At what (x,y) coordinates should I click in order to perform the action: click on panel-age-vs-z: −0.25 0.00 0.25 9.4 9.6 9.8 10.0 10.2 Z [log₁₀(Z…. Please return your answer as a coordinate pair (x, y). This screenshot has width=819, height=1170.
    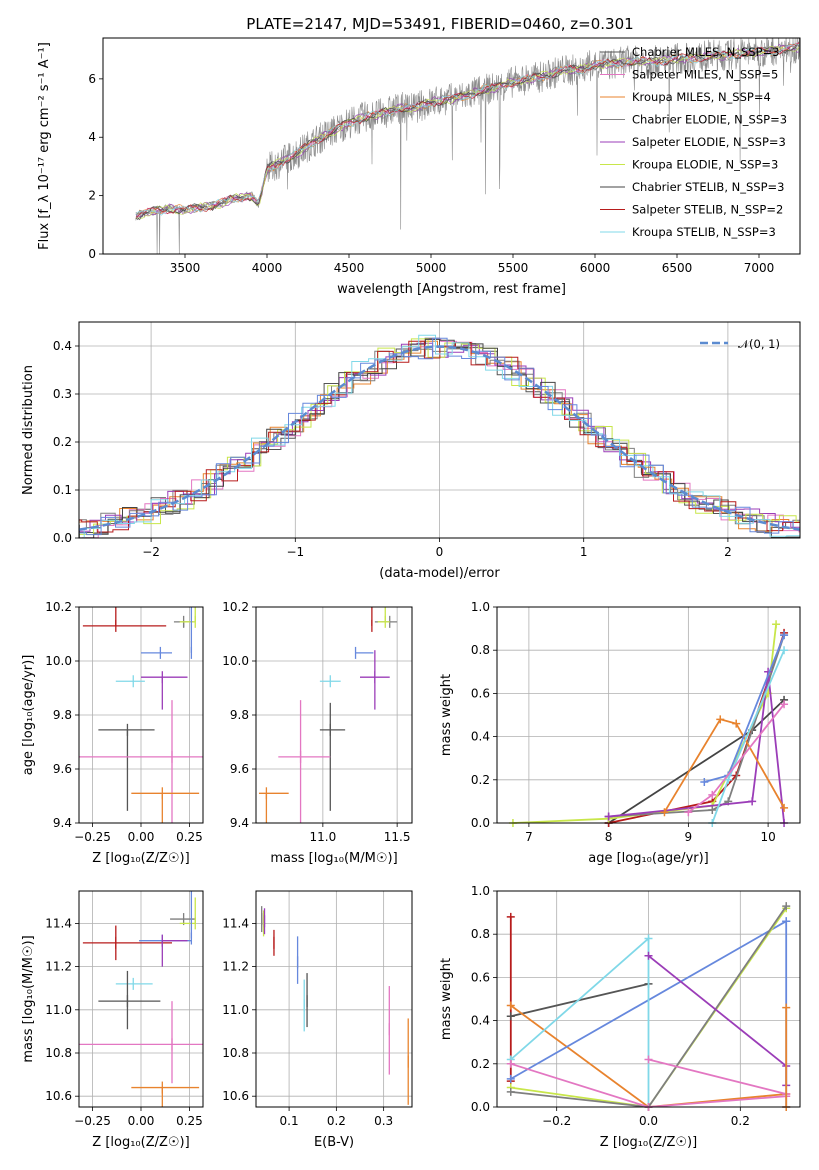
    Looking at the image, I should click on (112, 733).